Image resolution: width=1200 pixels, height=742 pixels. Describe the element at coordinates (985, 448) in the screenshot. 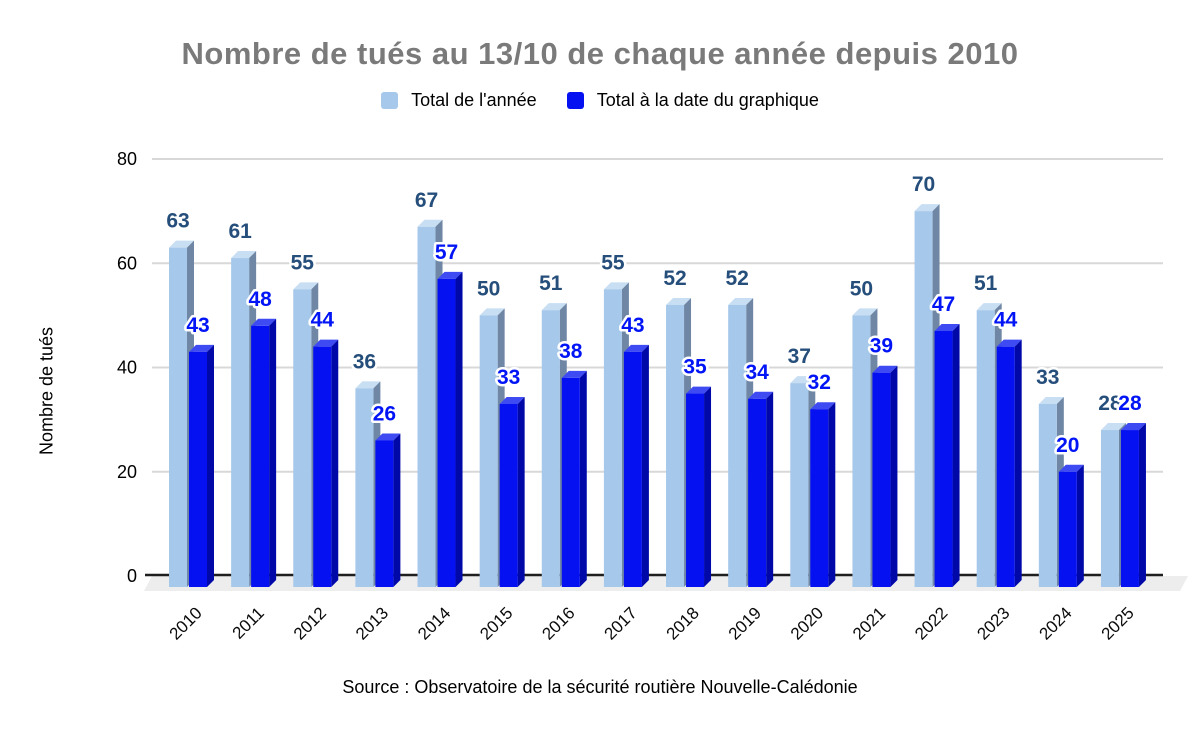

I see `bar-annee-2023` at that location.